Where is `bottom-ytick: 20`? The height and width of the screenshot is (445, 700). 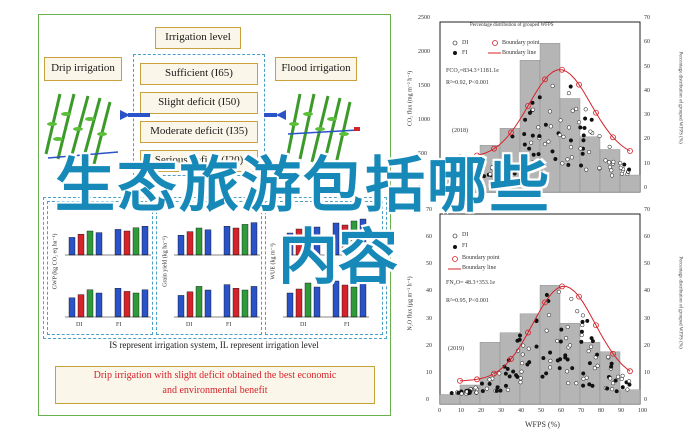 bottom-ytick: 20 is located at coordinates (429, 345).